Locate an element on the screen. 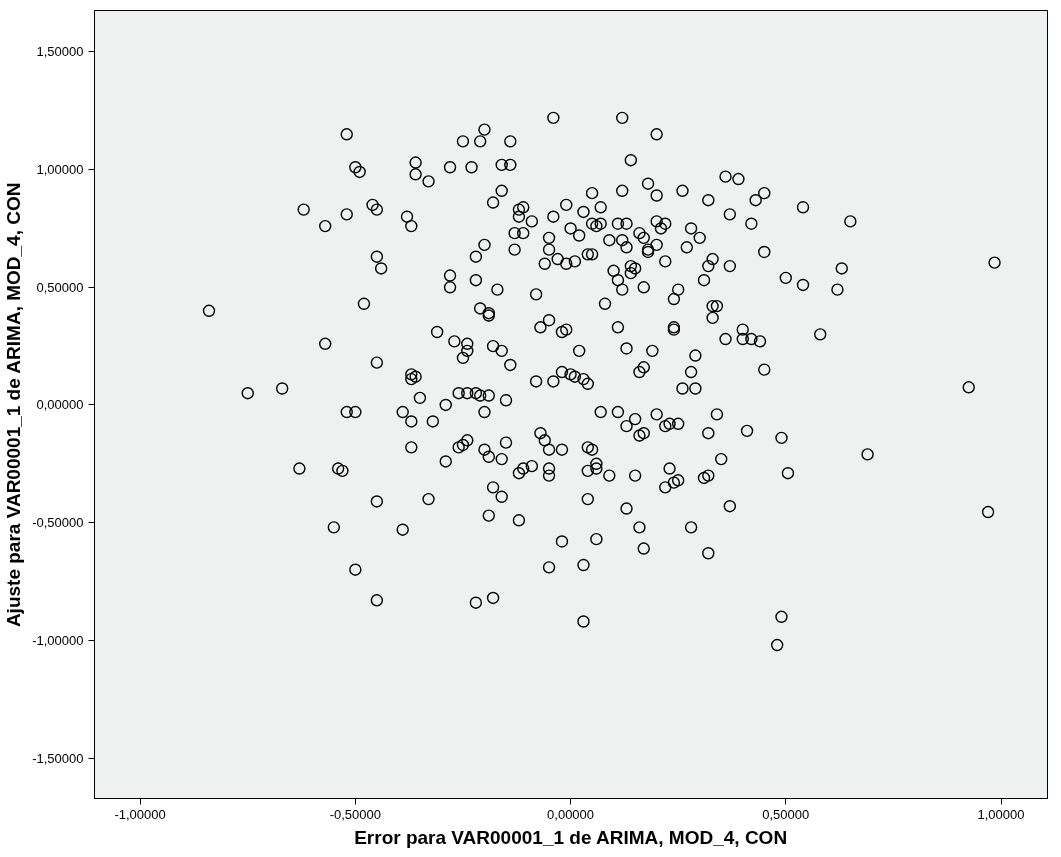  x-tick-label: -0,50000 is located at coordinates (355, 814).